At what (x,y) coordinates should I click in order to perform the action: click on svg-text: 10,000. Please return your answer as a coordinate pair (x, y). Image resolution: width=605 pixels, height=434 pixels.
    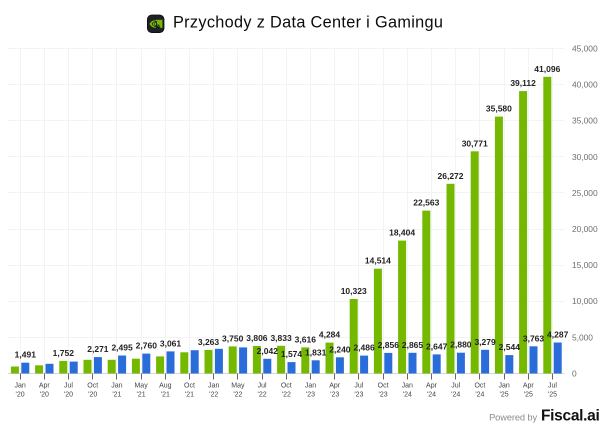
    Looking at the image, I should click on (585, 301).